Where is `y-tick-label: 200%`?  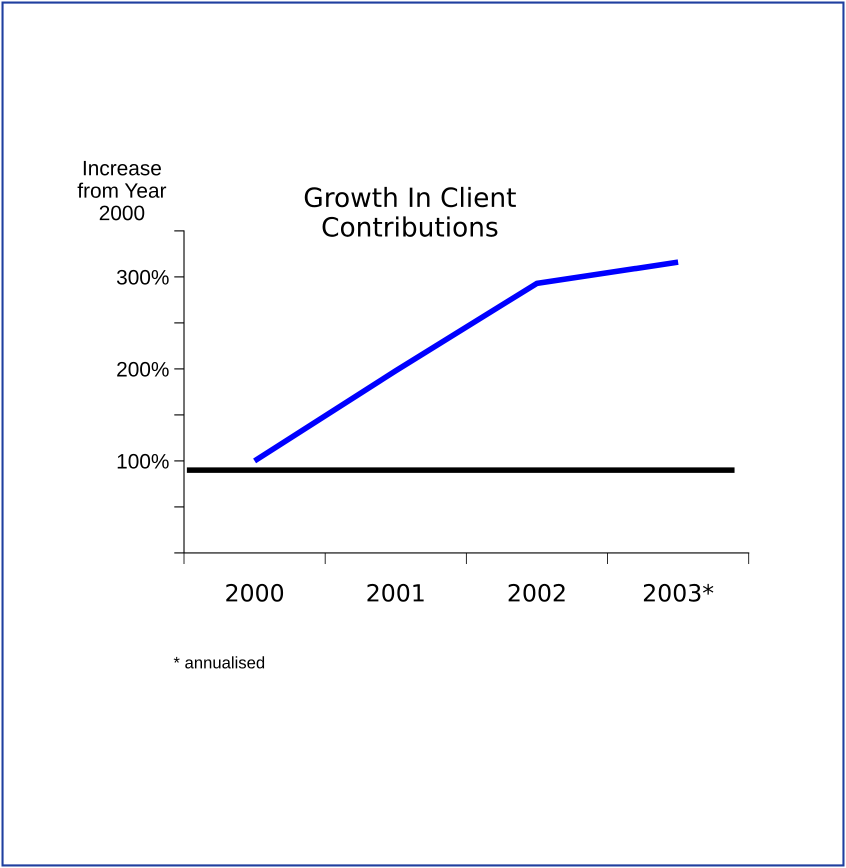
y-tick-label: 200% is located at coordinates (143, 369).